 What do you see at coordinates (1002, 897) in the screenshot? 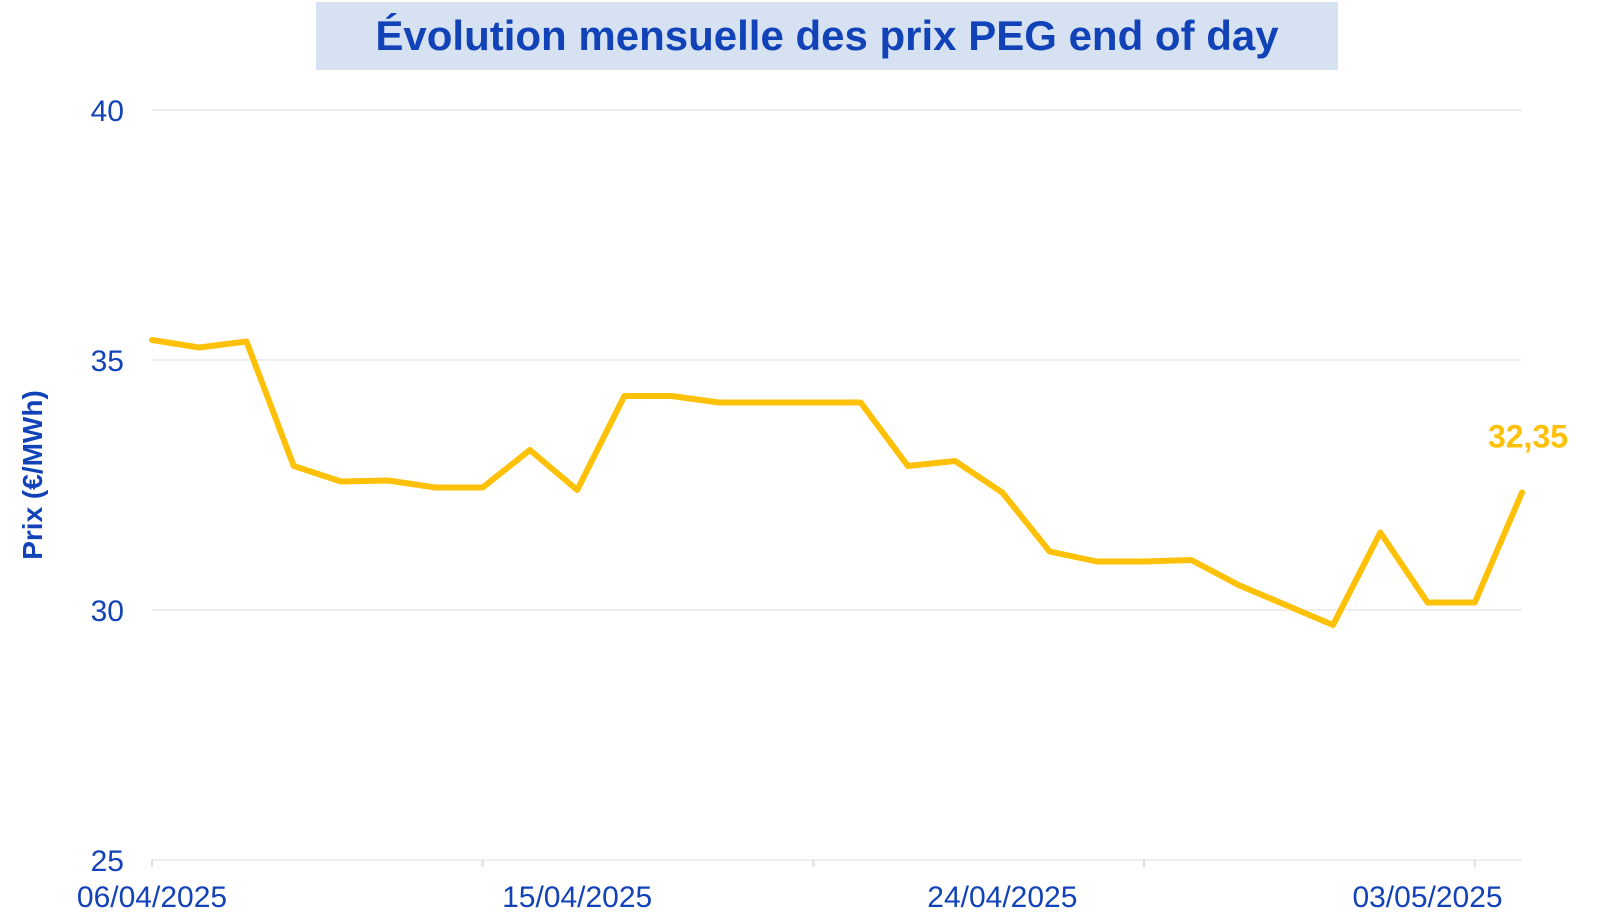
I see `x-tick-label: 24/04/2025` at bounding box center [1002, 897].